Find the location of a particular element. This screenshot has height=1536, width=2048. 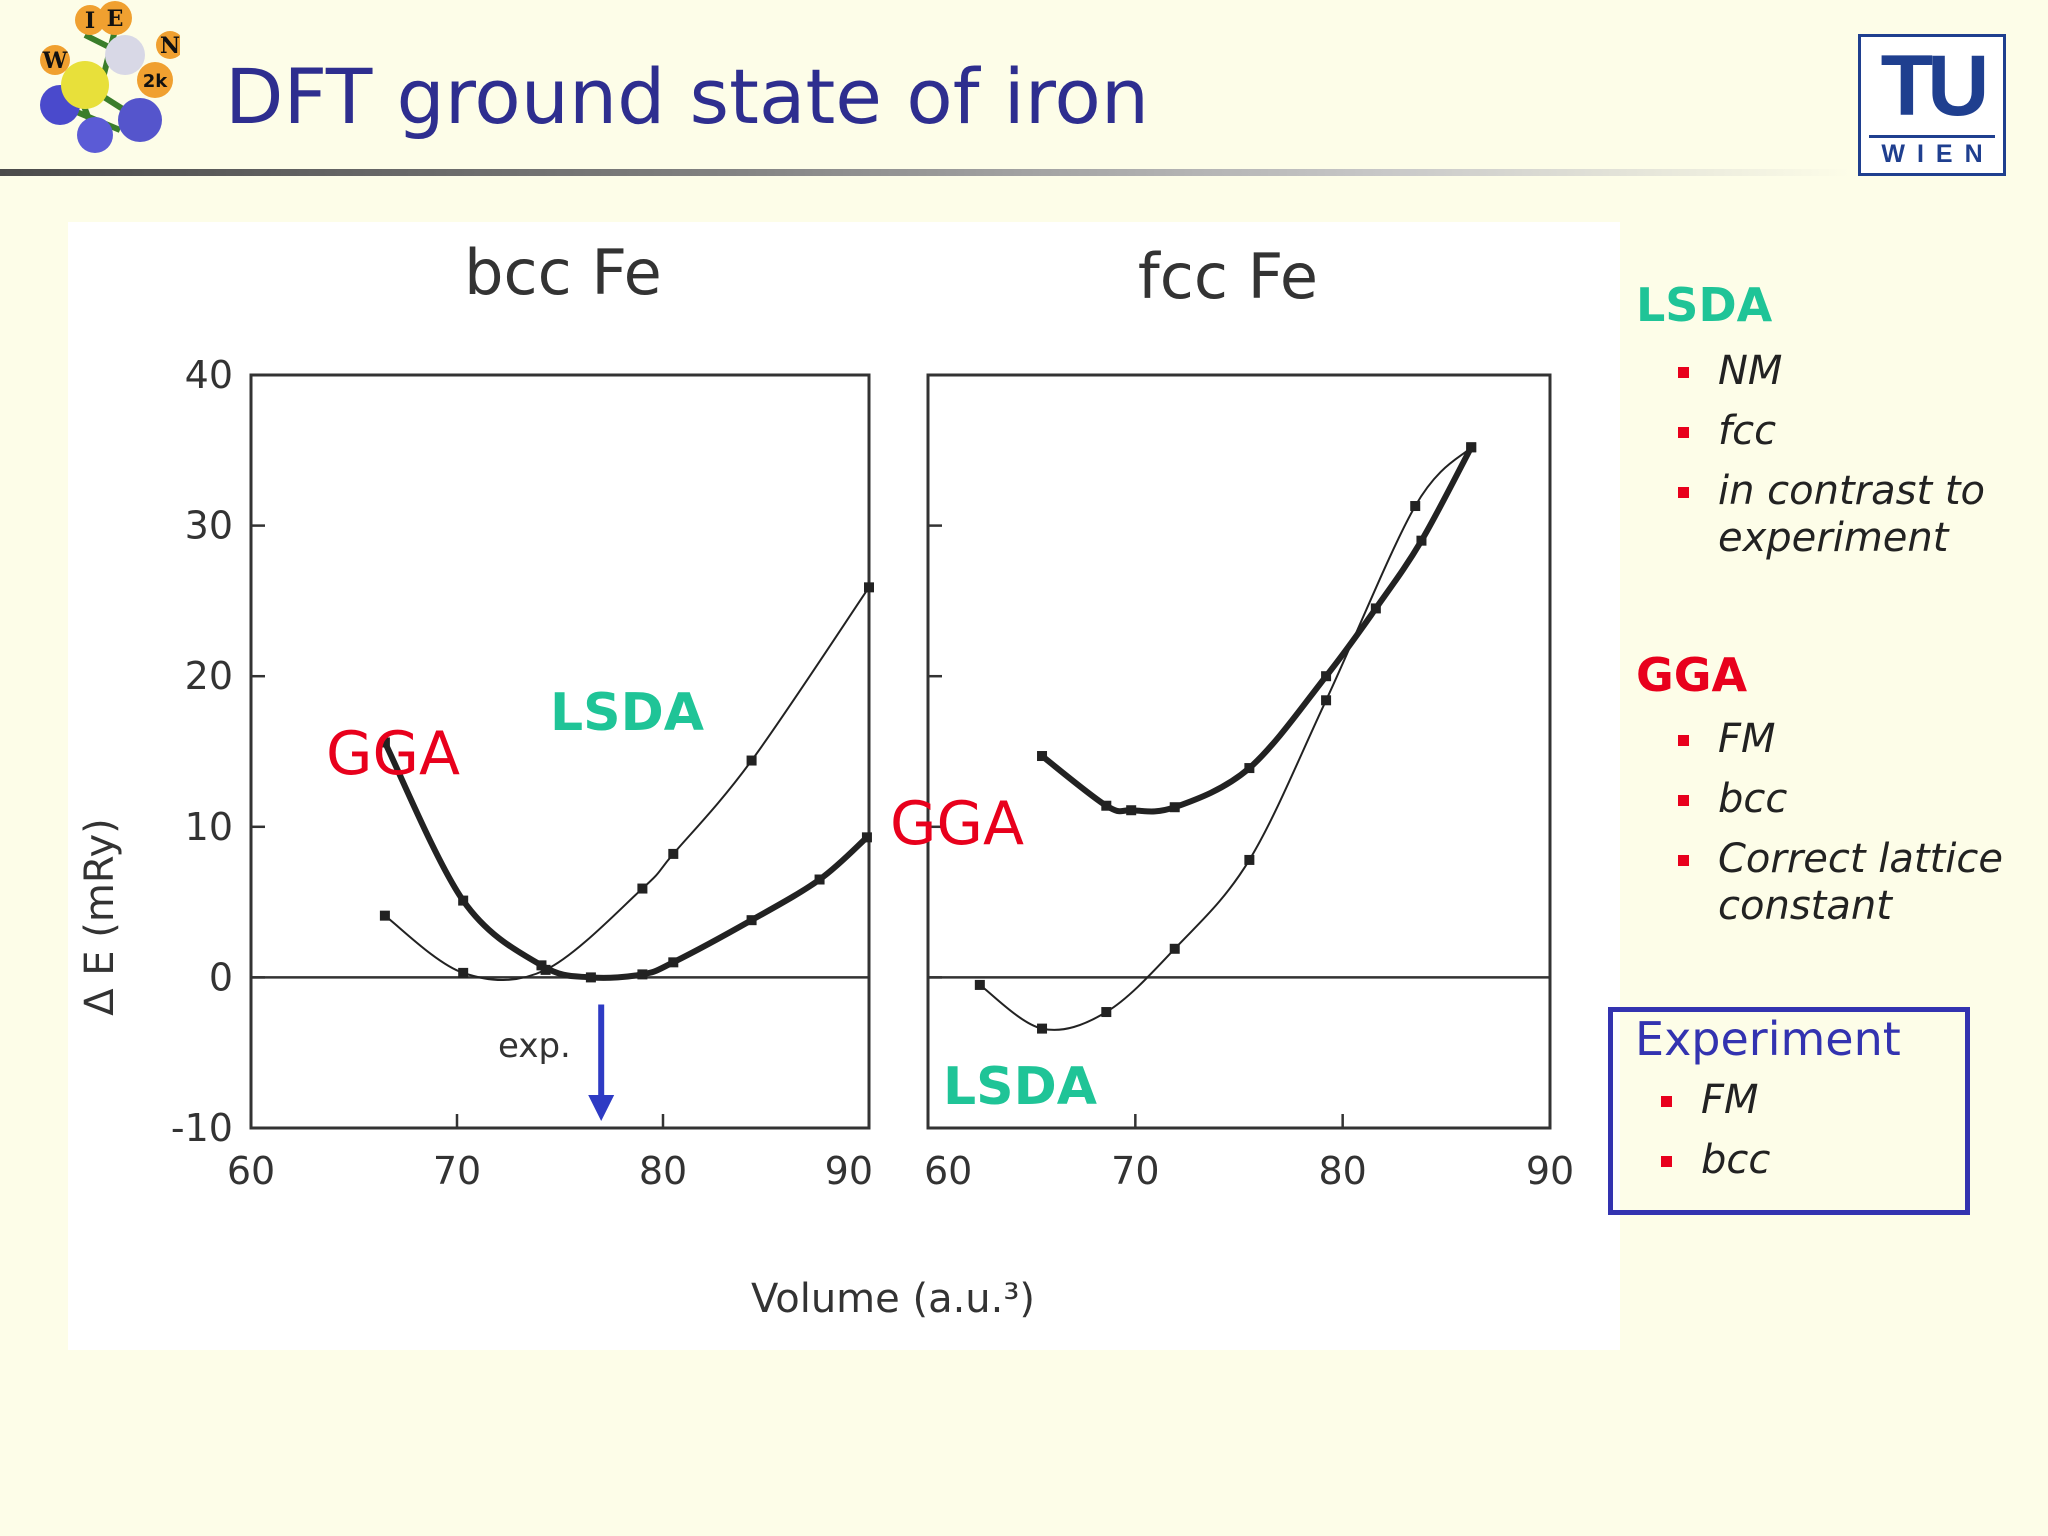

lsda-item-contrast: in contrast to experiment is located at coordinates (1852, 514).